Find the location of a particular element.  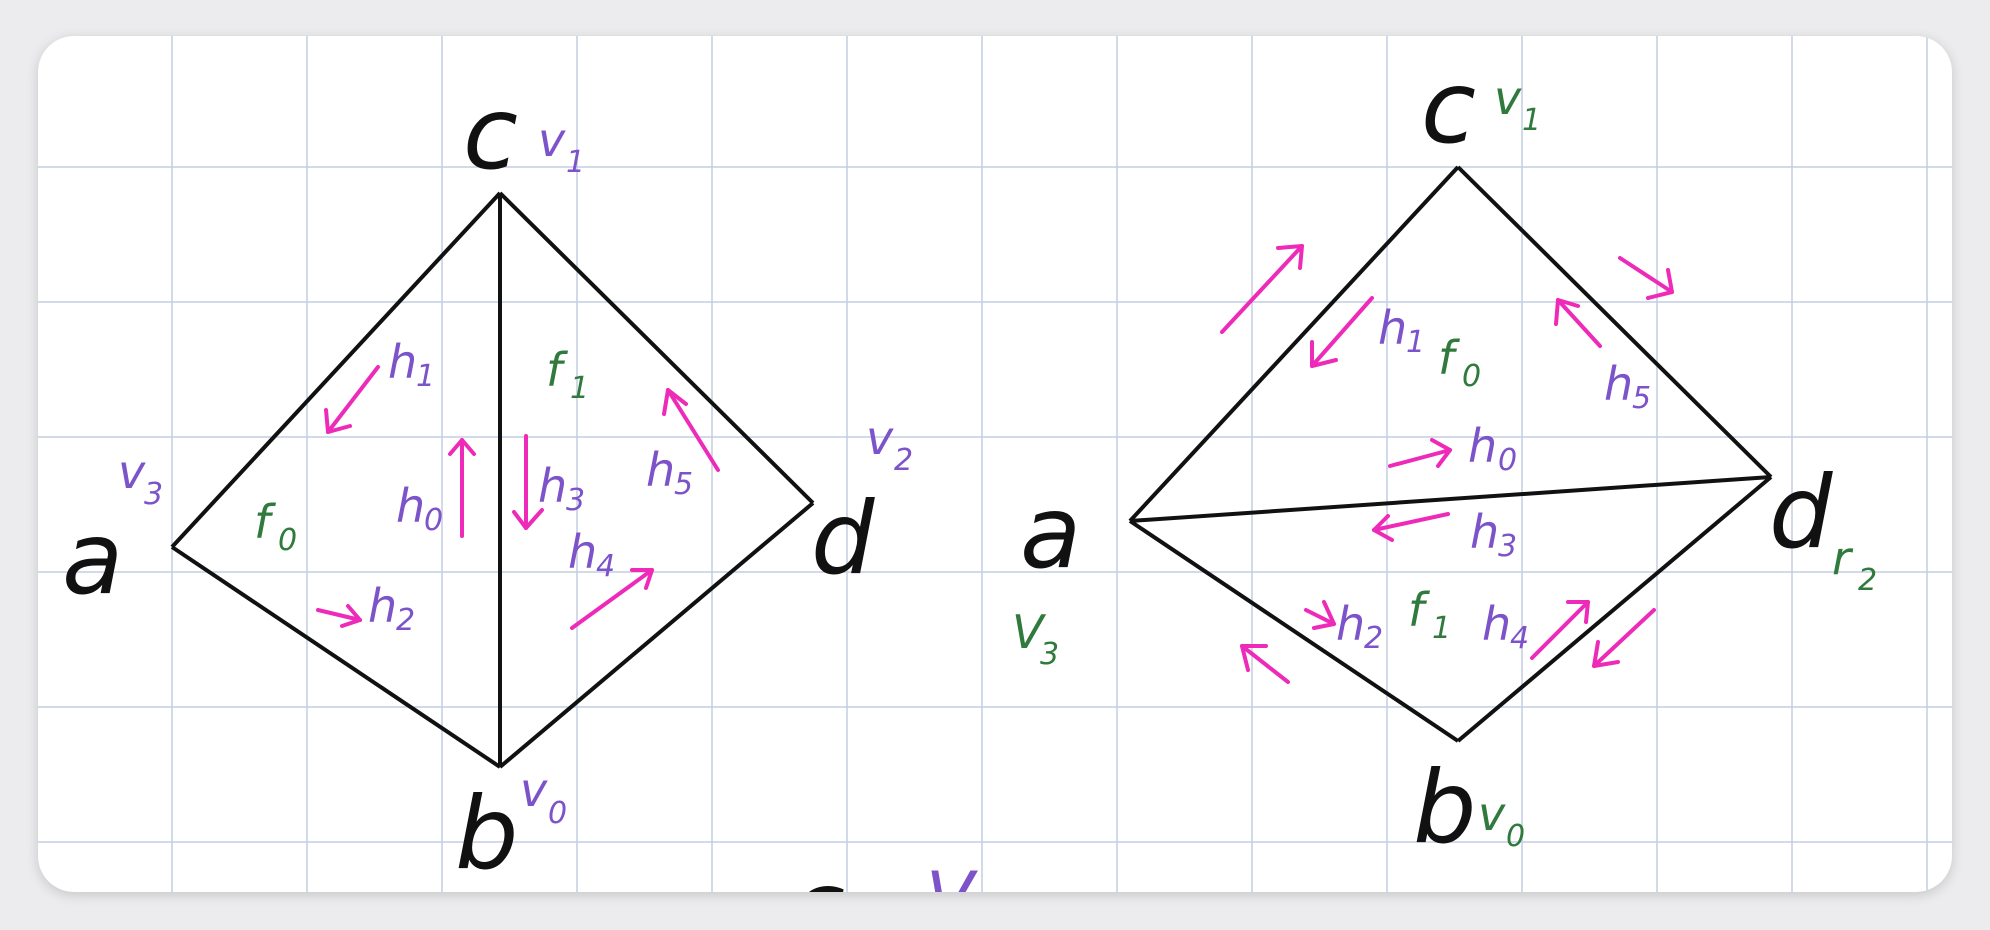

left-arrow-h5 is located at coordinates (691, 430).